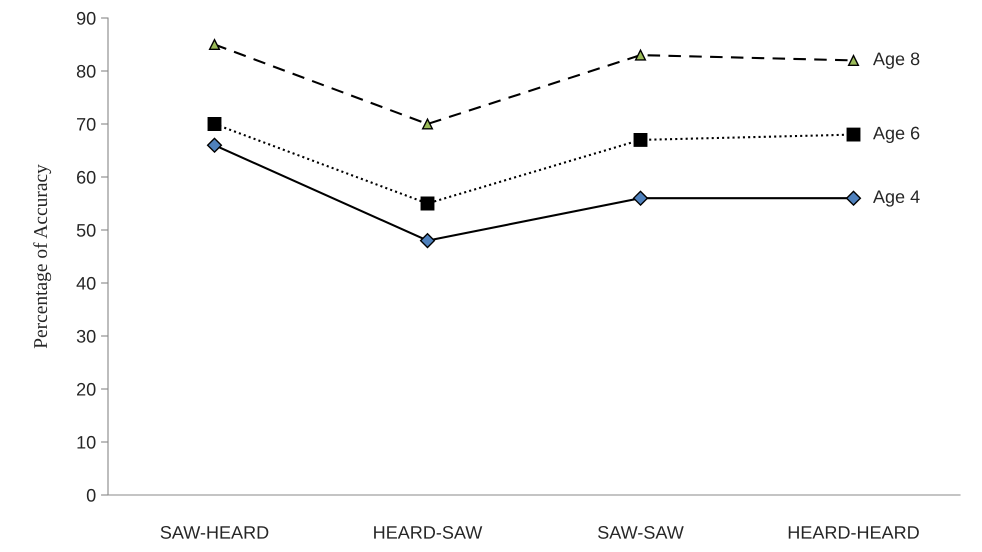 This screenshot has height=552, width=982. I want to click on series-label: Age 8, so click(896, 60).